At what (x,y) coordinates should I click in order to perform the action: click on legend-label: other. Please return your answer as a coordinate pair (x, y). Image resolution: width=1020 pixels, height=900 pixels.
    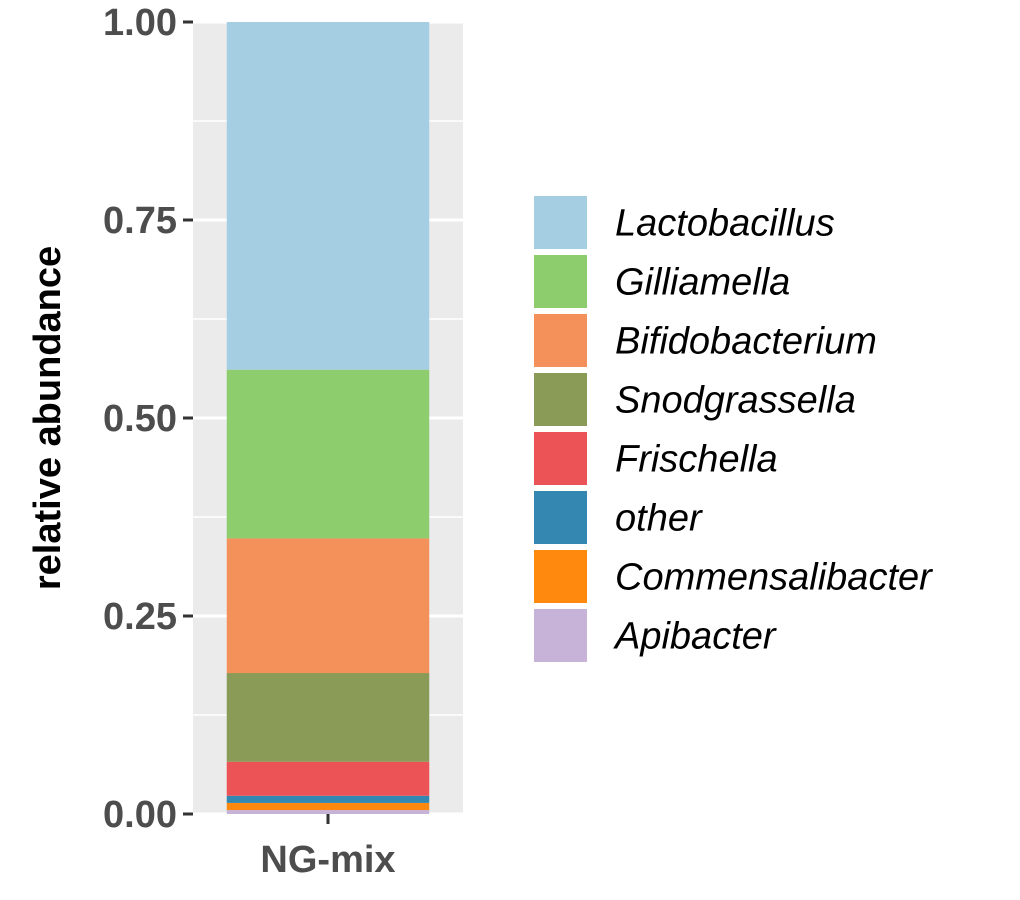
    Looking at the image, I should click on (659, 519).